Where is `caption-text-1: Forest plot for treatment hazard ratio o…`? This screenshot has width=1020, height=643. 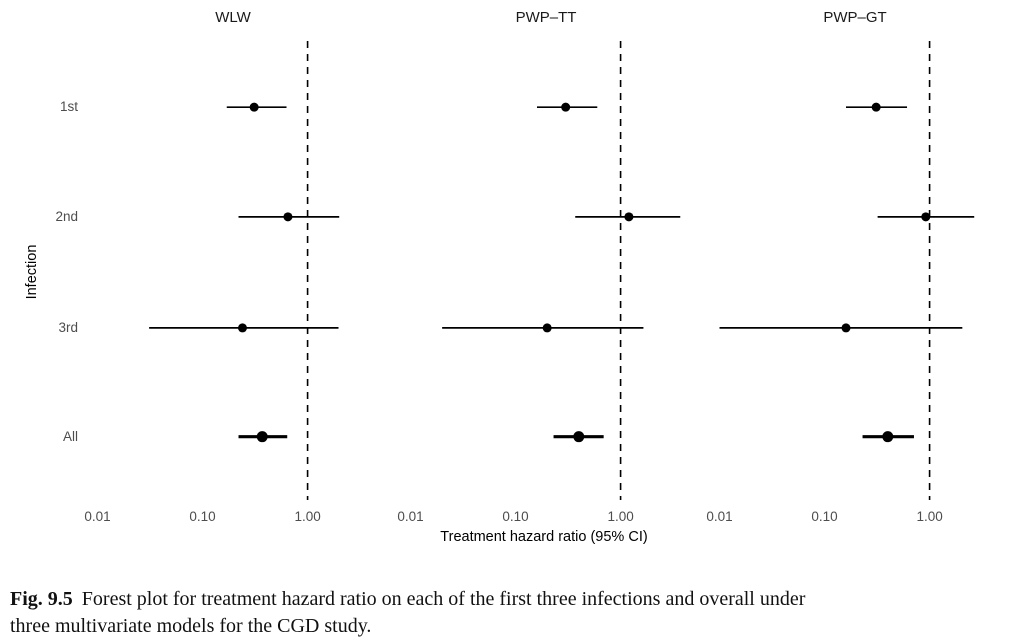
caption-text-1: Forest plot for treatment hazard ratio o… is located at coordinates (443, 599).